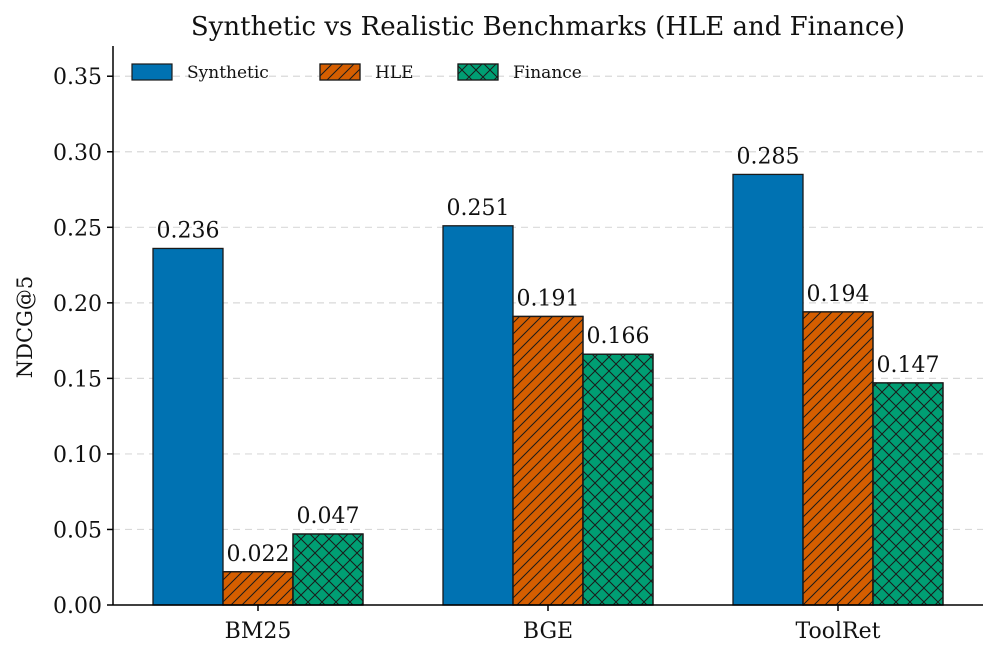  Describe the element at coordinates (77, 77) in the screenshot. I see `y-tick-label: 0.35` at that location.